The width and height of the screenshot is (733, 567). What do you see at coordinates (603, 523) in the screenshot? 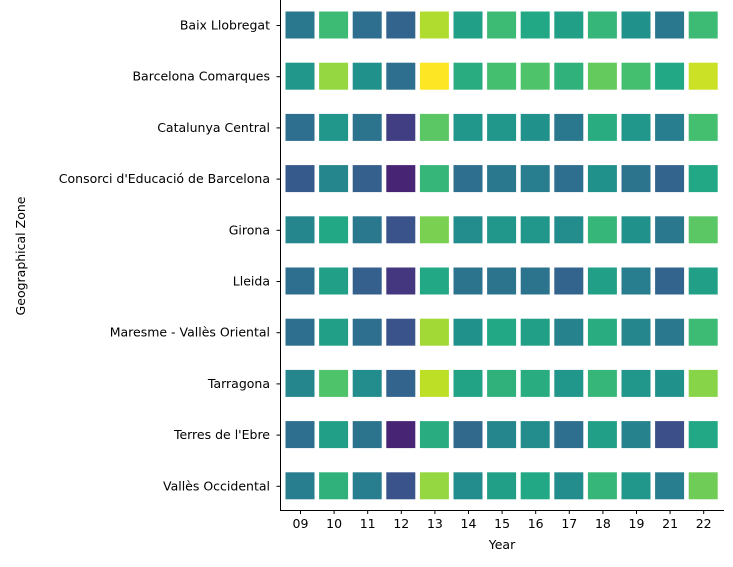
I see `x-tick-label: 18` at bounding box center [603, 523].